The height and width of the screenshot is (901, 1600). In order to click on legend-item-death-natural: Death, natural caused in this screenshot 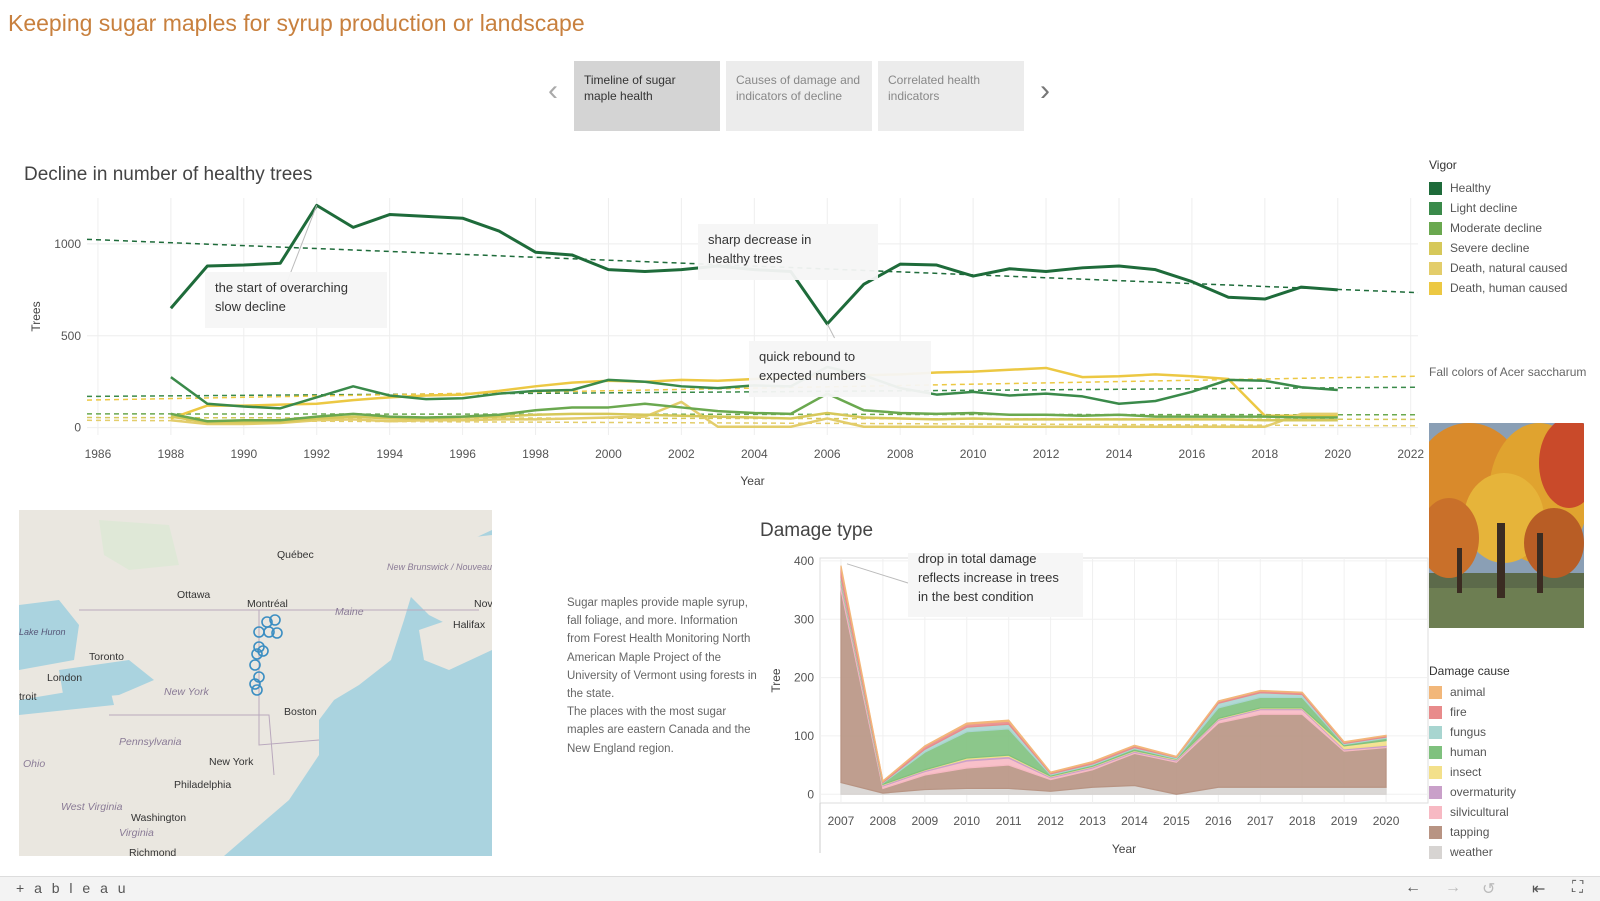, I will do `click(1514, 268)`.